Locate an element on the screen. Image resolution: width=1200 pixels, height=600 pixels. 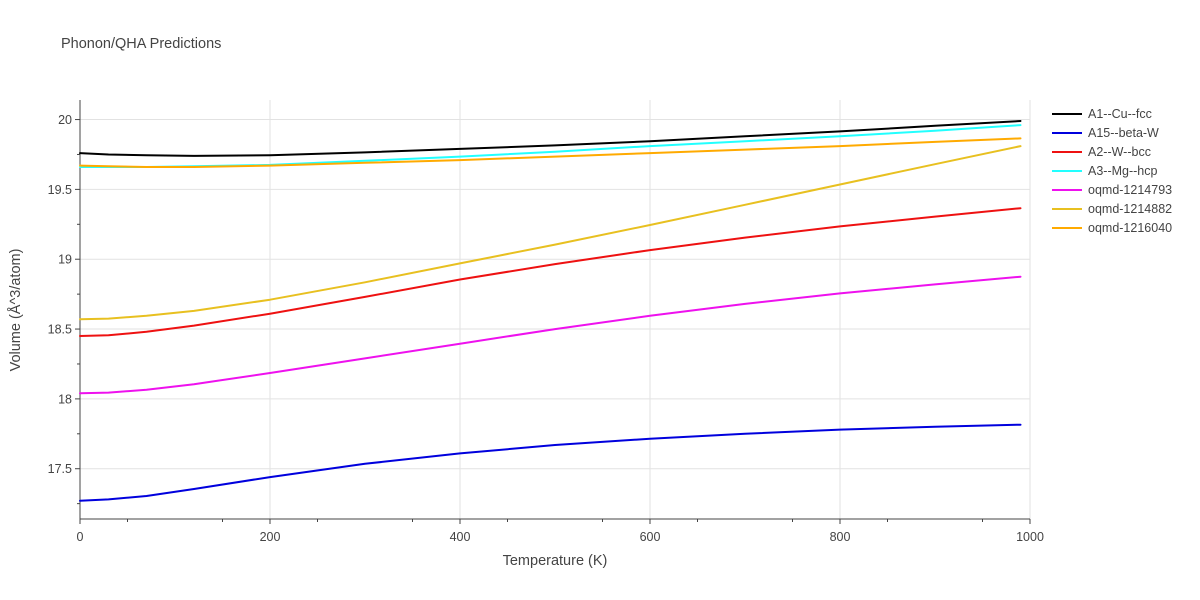
series-line-a1-cu-fcc is located at coordinates (550, 138).